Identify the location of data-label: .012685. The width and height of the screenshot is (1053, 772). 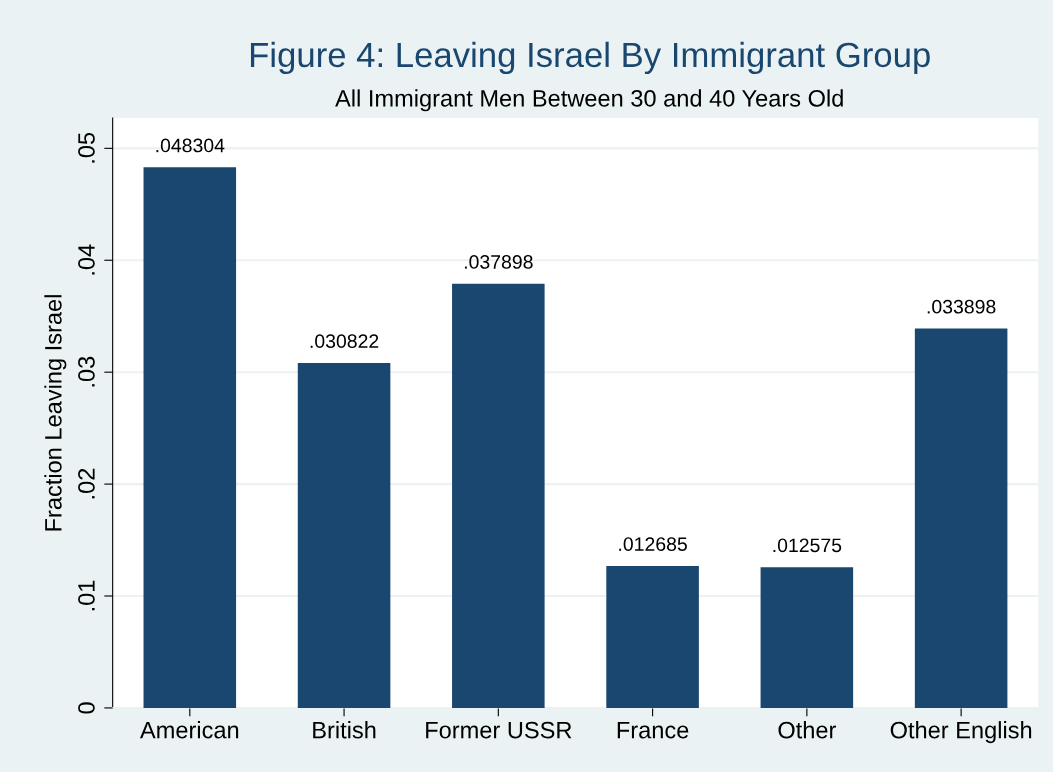
(653, 544).